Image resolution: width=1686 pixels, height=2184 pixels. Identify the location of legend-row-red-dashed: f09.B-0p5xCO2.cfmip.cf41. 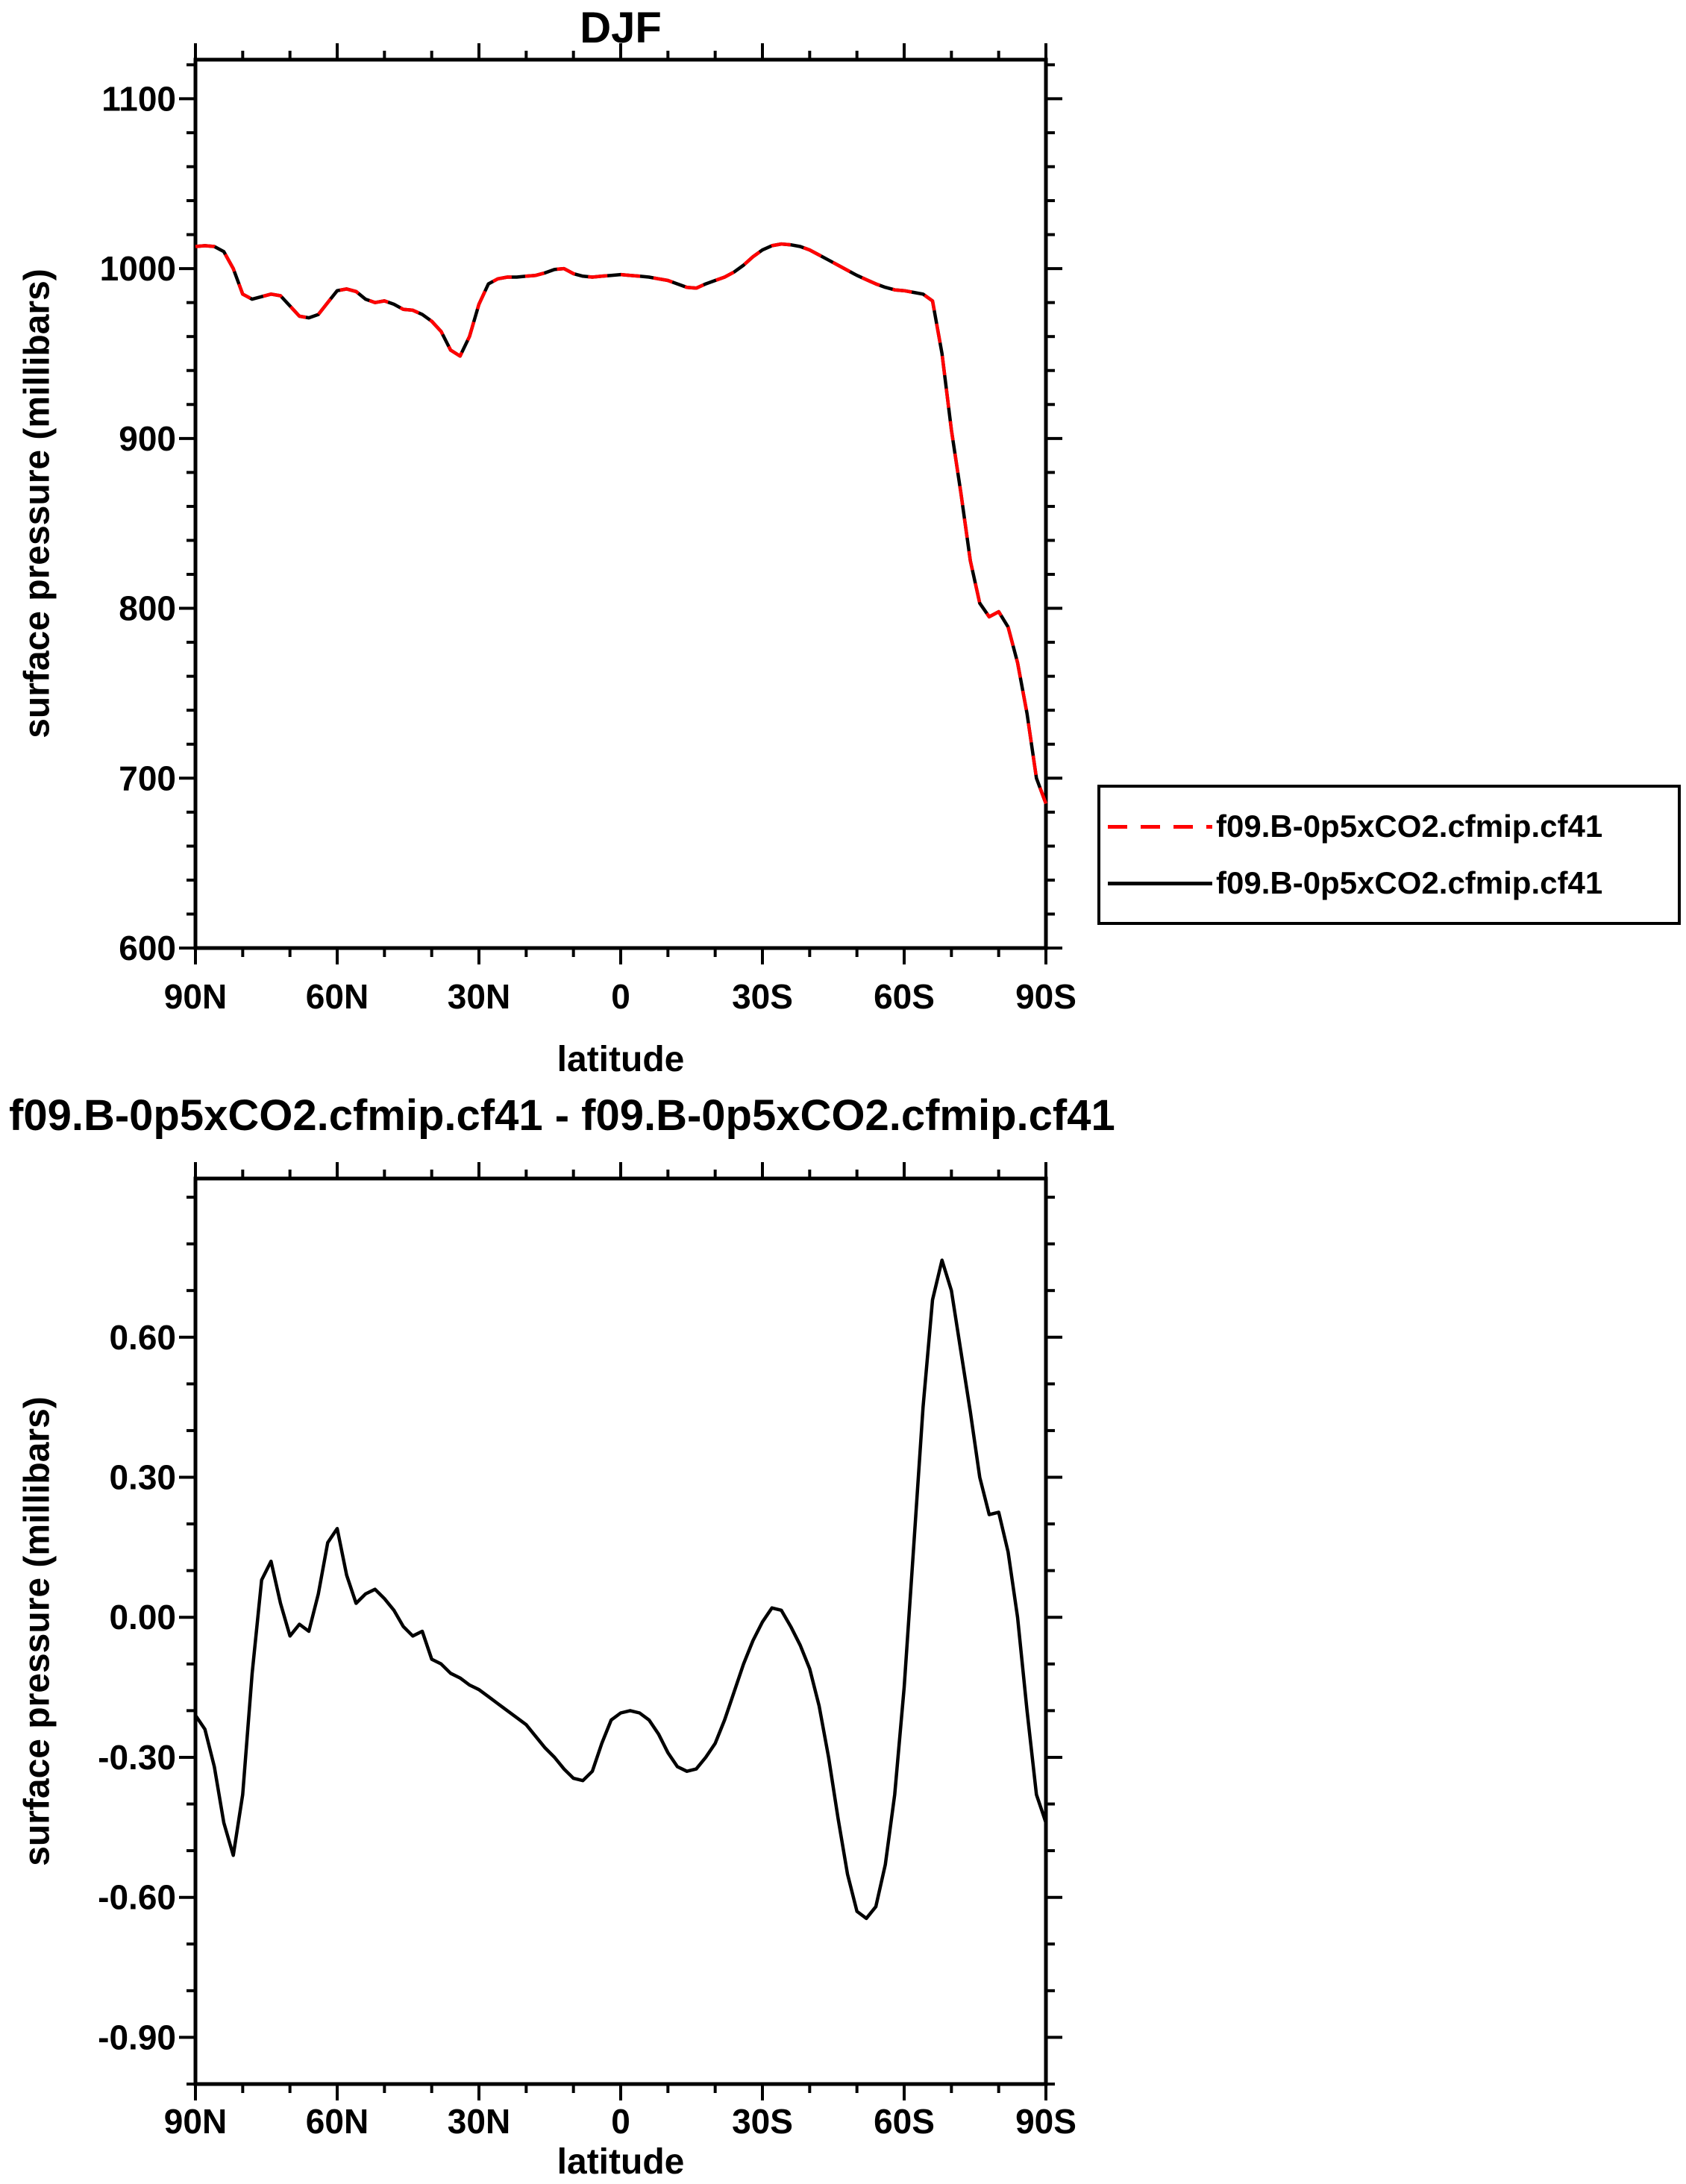
(1393, 826).